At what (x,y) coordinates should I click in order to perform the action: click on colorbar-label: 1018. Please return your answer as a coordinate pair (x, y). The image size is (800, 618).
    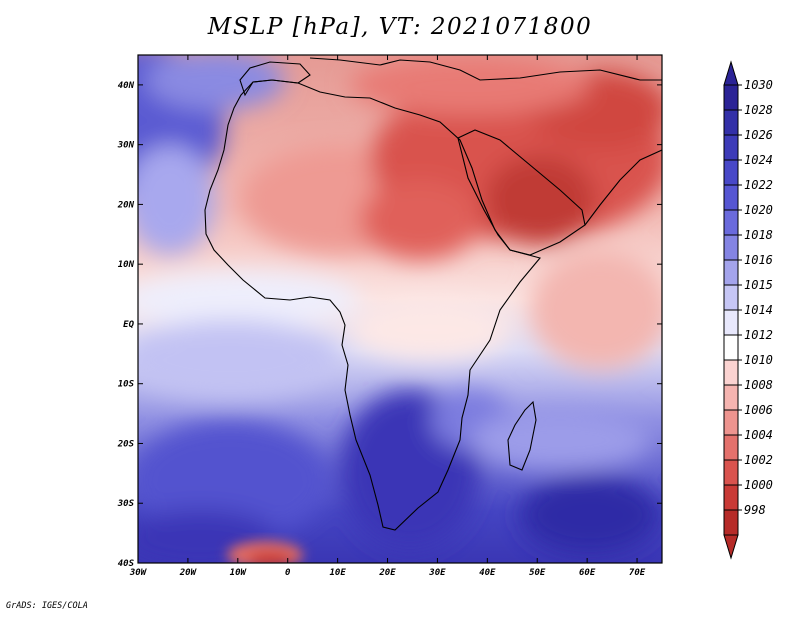
    Looking at the image, I should click on (758, 235).